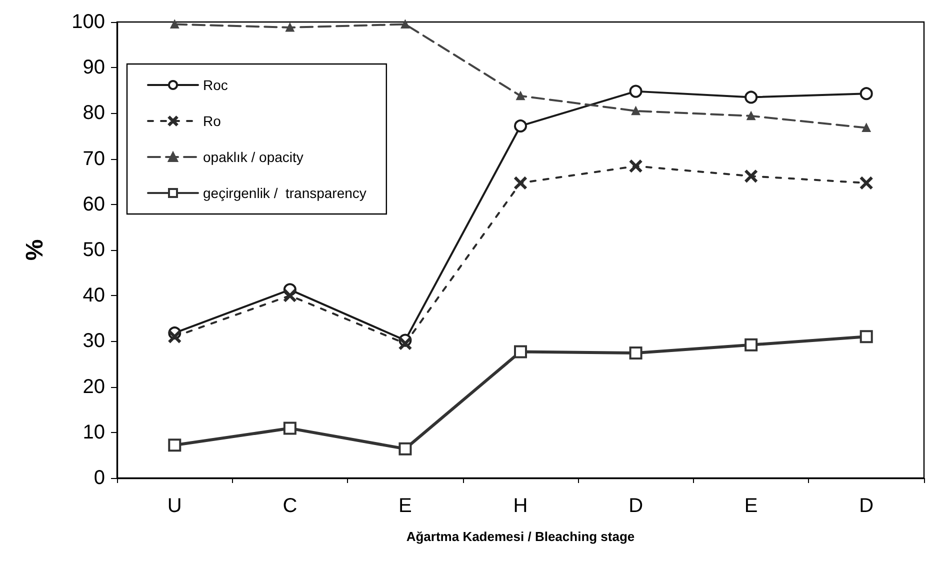 The width and height of the screenshot is (952, 566). Describe the element at coordinates (215, 85) in the screenshot. I see `legend-label: Roc` at that location.